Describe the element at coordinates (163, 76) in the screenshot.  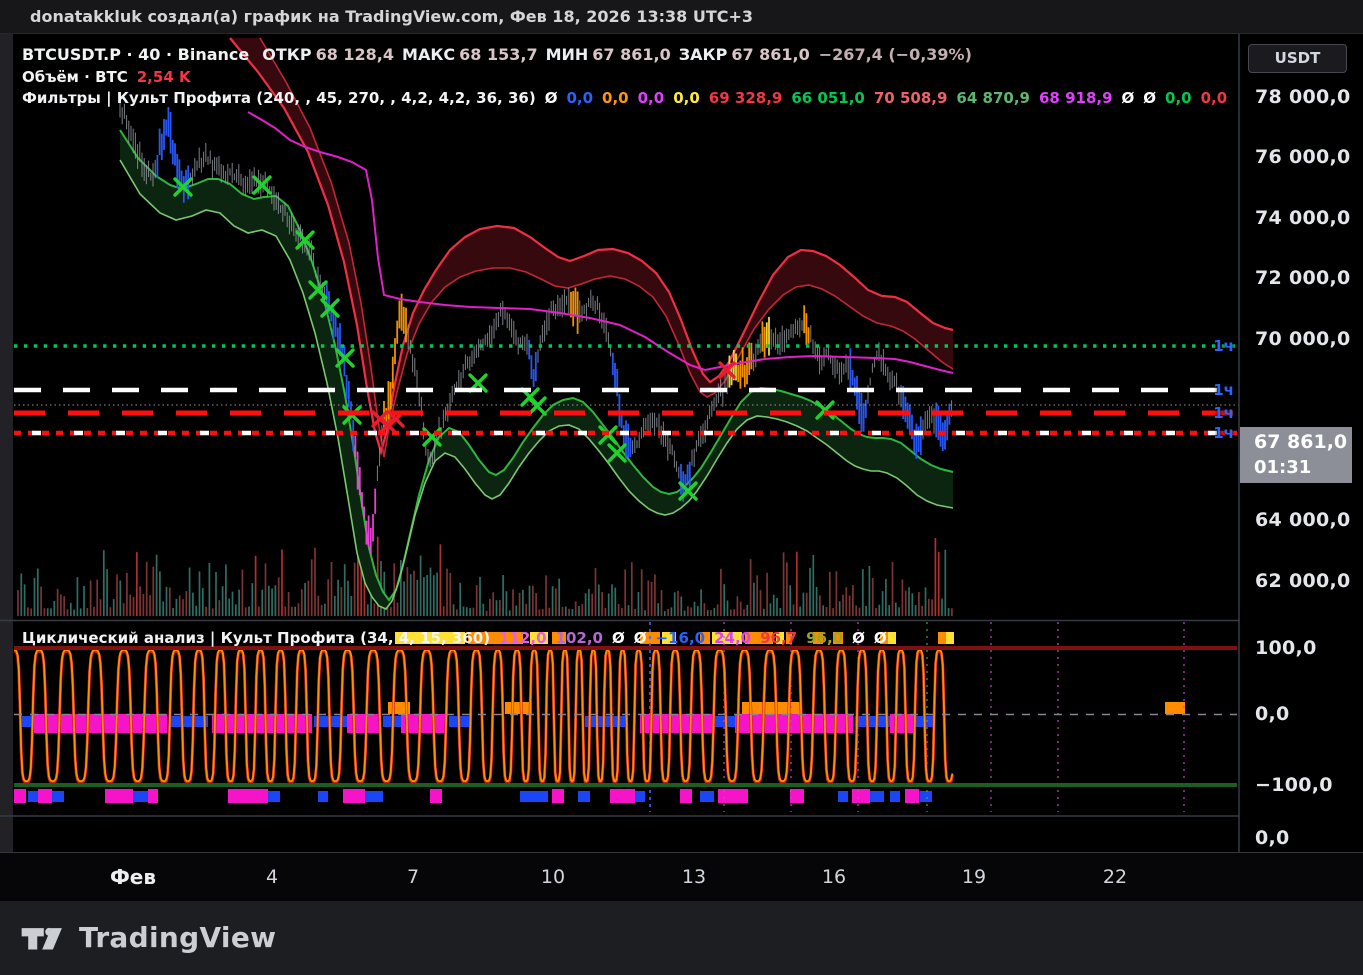
I see `volume-value: 2,54 K` at that location.